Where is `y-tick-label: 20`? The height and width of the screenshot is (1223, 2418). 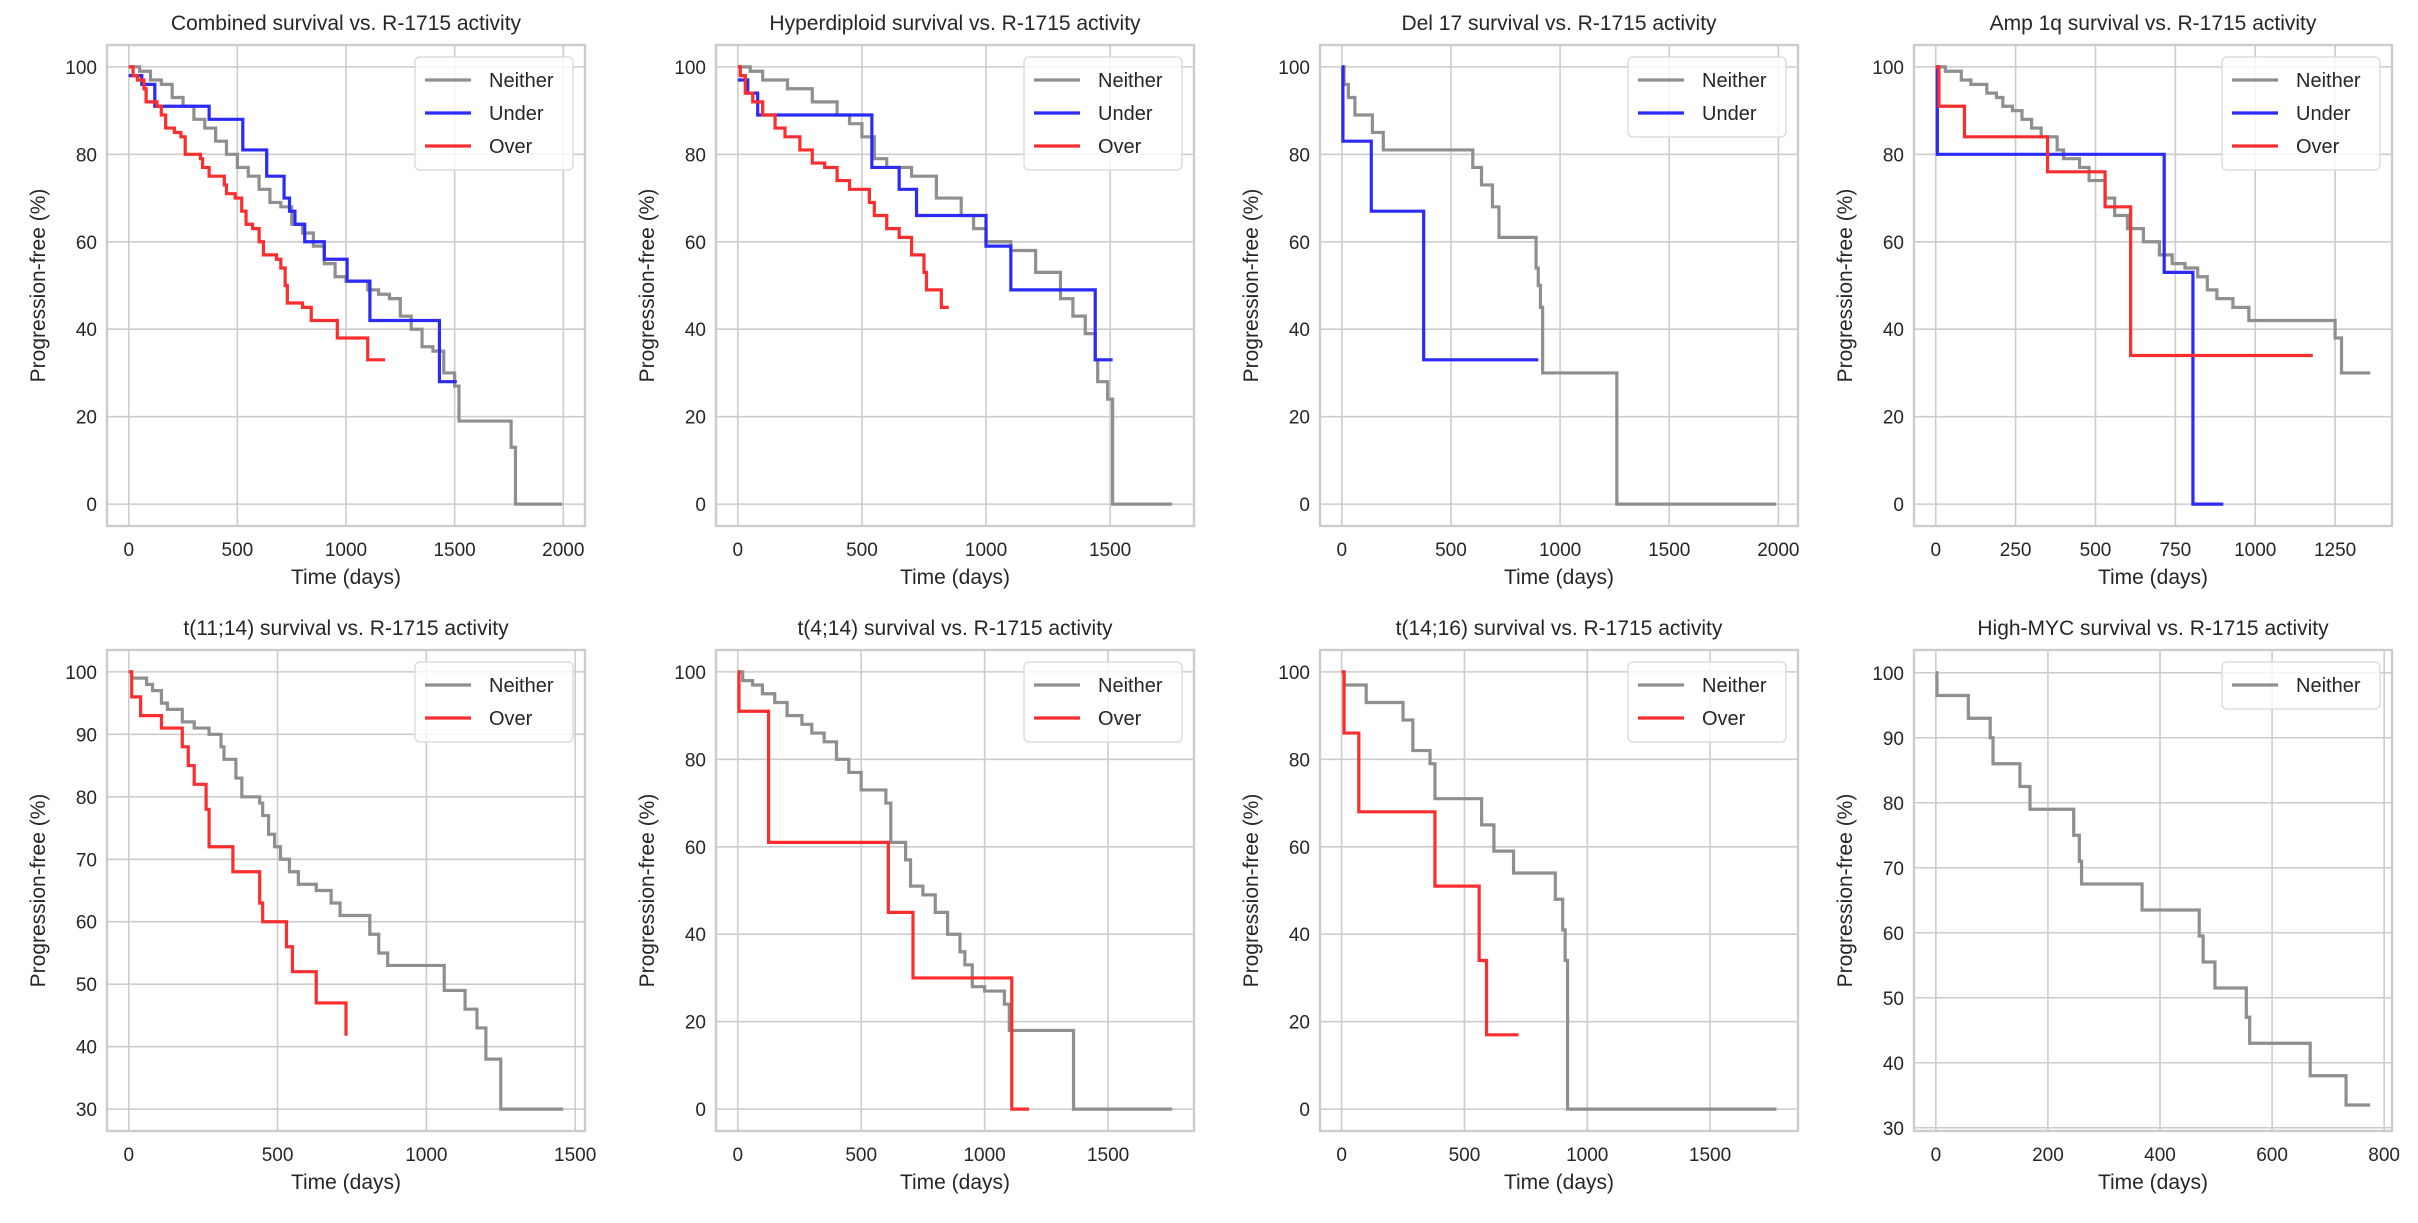
y-tick-label: 20 is located at coordinates (1299, 1023).